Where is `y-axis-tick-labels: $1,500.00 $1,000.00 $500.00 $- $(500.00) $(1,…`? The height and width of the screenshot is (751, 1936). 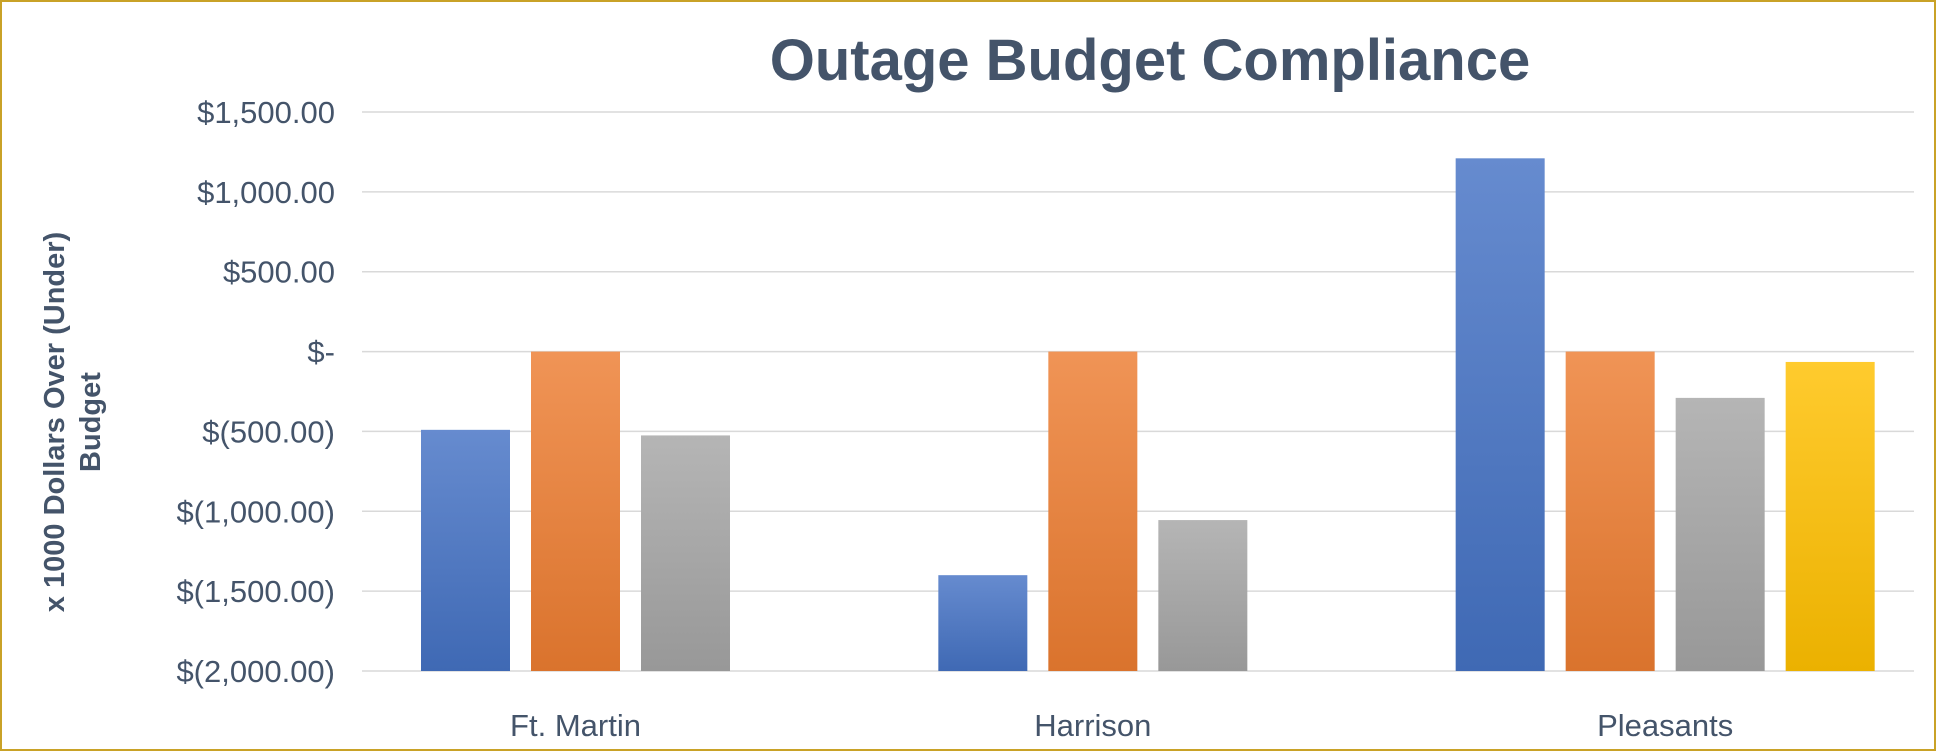
y-axis-tick-labels: $1,500.00 $1,000.00 $500.00 $- $(500.00) $(1,… is located at coordinates (255, 392).